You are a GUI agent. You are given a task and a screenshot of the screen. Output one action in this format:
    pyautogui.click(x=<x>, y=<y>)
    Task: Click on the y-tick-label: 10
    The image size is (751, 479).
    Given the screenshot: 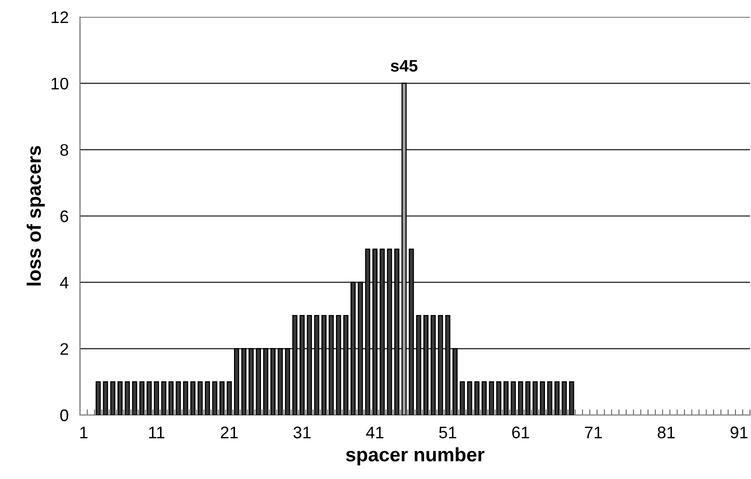 What is the action you would take?
    pyautogui.click(x=60, y=84)
    